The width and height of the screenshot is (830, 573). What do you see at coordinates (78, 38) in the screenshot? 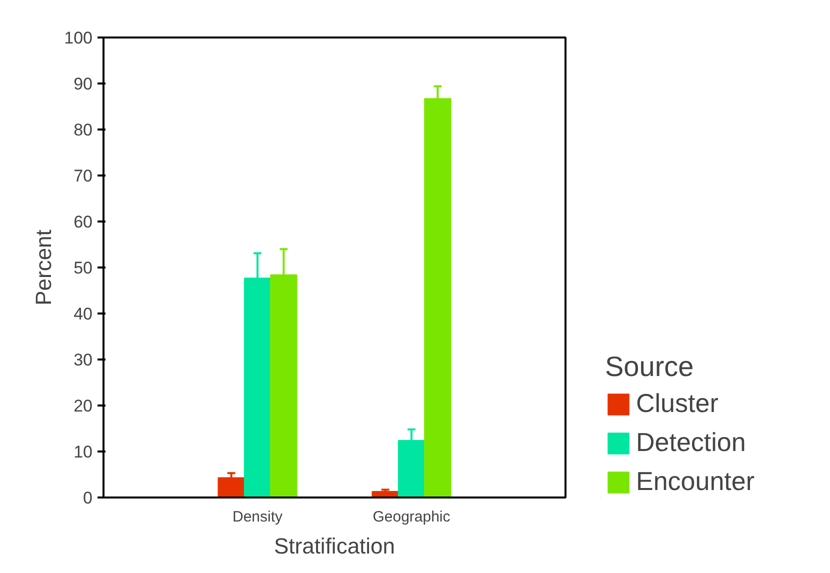
I see `y-tick-label: 100` at bounding box center [78, 38].